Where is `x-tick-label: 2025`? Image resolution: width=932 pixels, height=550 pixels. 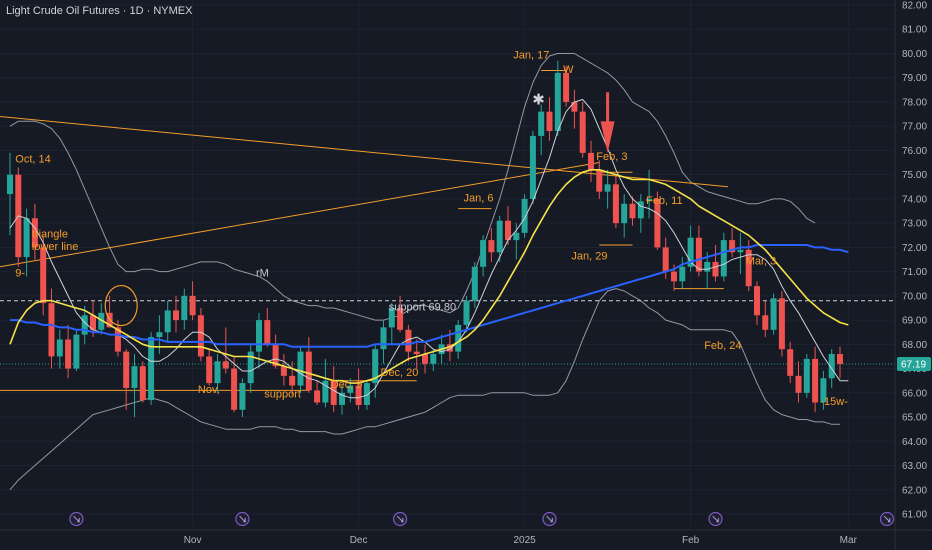
x-tick-label: 2025 is located at coordinates (524, 540).